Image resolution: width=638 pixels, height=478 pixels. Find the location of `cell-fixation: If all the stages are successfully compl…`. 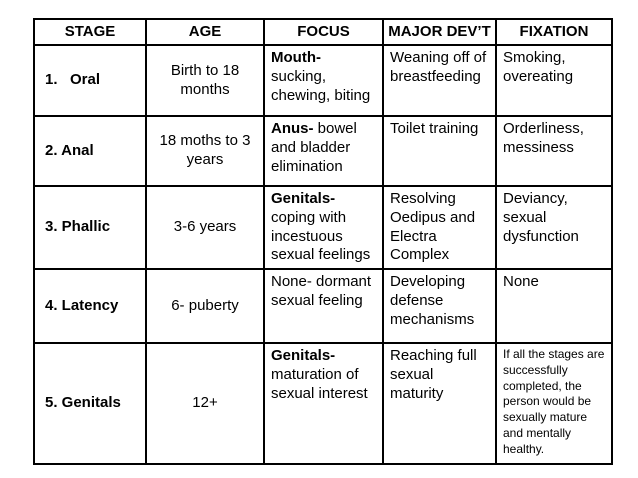

cell-fixation: If all the stages are successfully compl… is located at coordinates (554, 403).